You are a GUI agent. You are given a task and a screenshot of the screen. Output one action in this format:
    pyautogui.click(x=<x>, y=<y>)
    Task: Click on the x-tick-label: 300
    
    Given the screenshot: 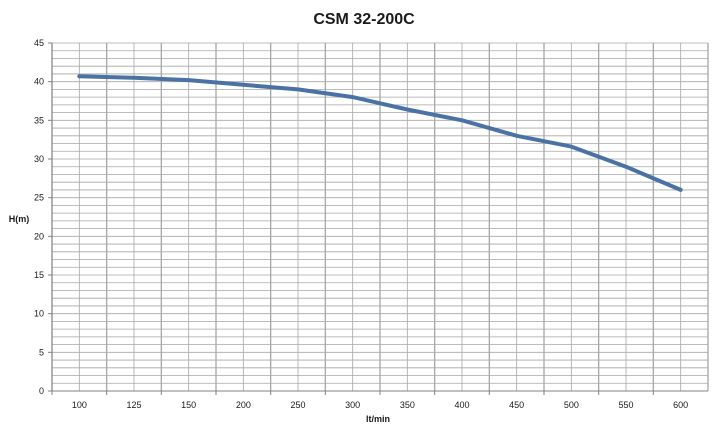 What is the action you would take?
    pyautogui.click(x=352, y=405)
    